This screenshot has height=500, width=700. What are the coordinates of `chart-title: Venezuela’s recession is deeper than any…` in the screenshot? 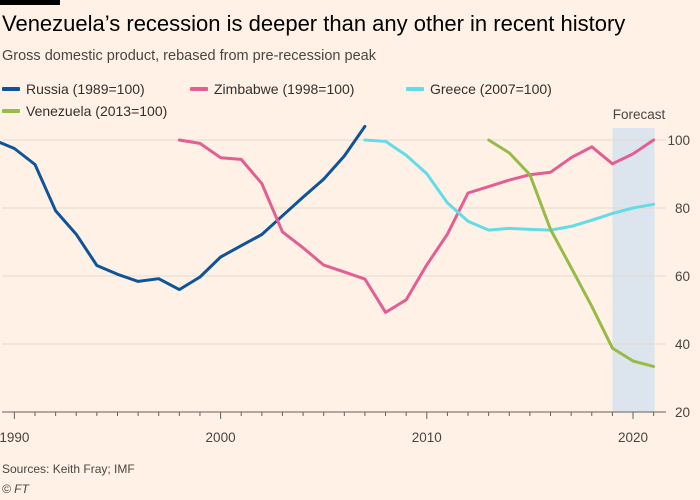 It's located at (314, 23).